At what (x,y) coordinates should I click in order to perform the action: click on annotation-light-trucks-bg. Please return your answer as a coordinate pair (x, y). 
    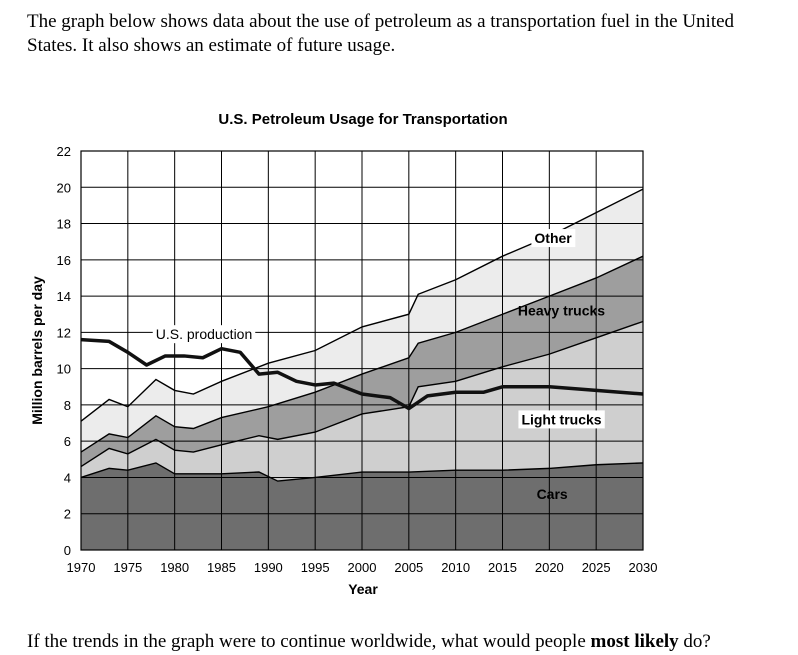
    Looking at the image, I should click on (561, 419).